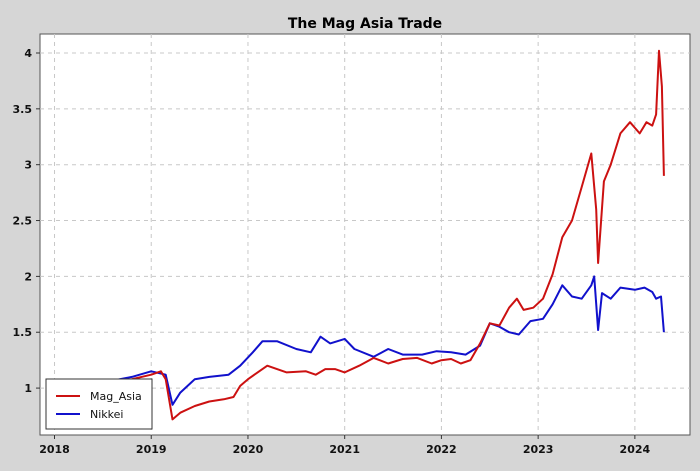  I want to click on y-tick-label: 4, so click(28, 53).